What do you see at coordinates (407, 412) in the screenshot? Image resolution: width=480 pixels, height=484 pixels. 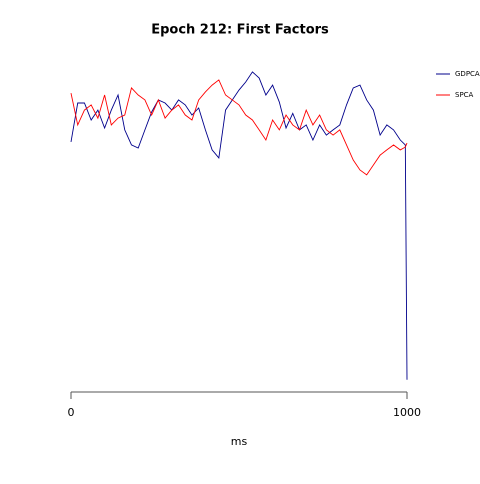 I see `x-tick-label: 1000` at bounding box center [407, 412].